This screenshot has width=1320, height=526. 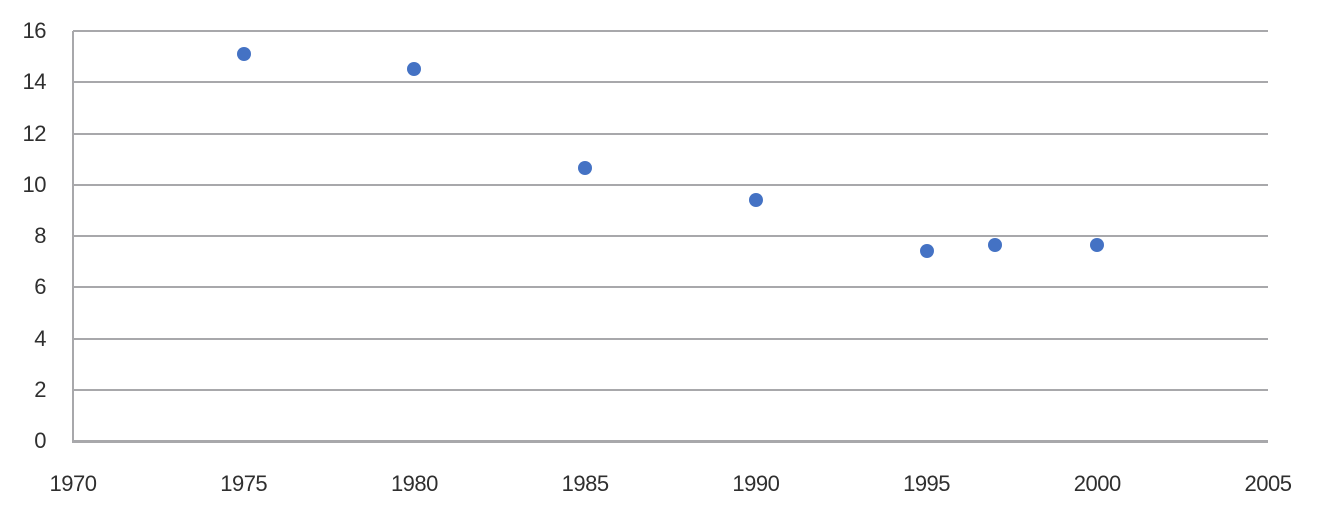 I want to click on x-tick-label: 2005, so click(x=1268, y=483).